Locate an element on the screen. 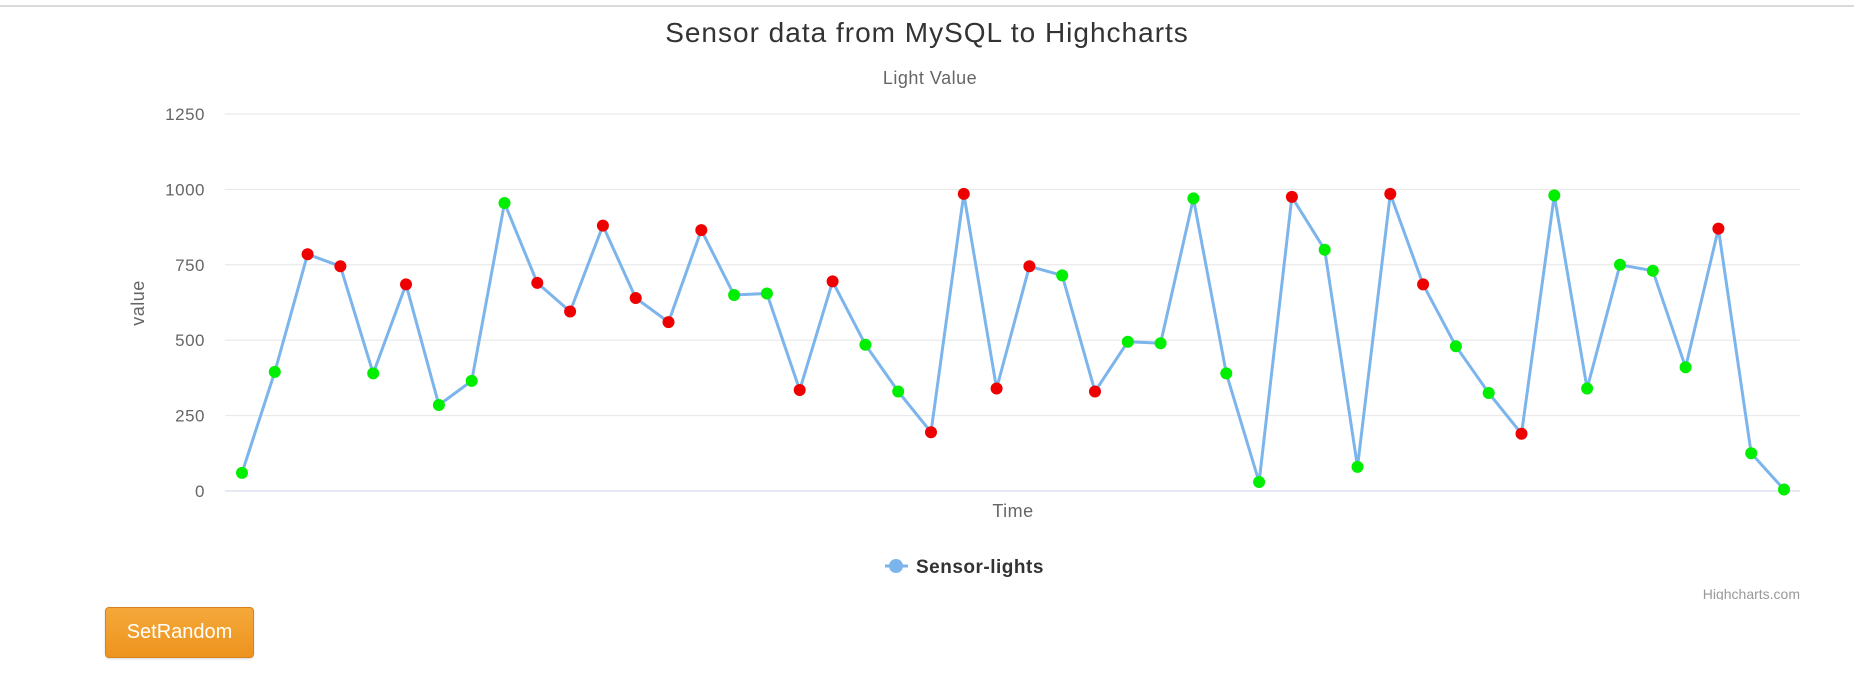 This screenshot has height=688, width=1854. legend-marker-icon is located at coordinates (896, 566).